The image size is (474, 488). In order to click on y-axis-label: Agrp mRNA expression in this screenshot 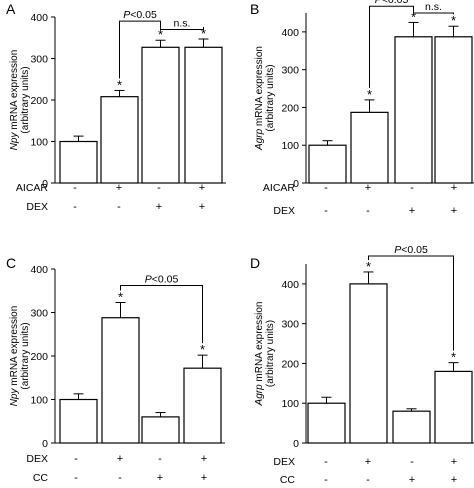, I will do `click(259, 98)`.